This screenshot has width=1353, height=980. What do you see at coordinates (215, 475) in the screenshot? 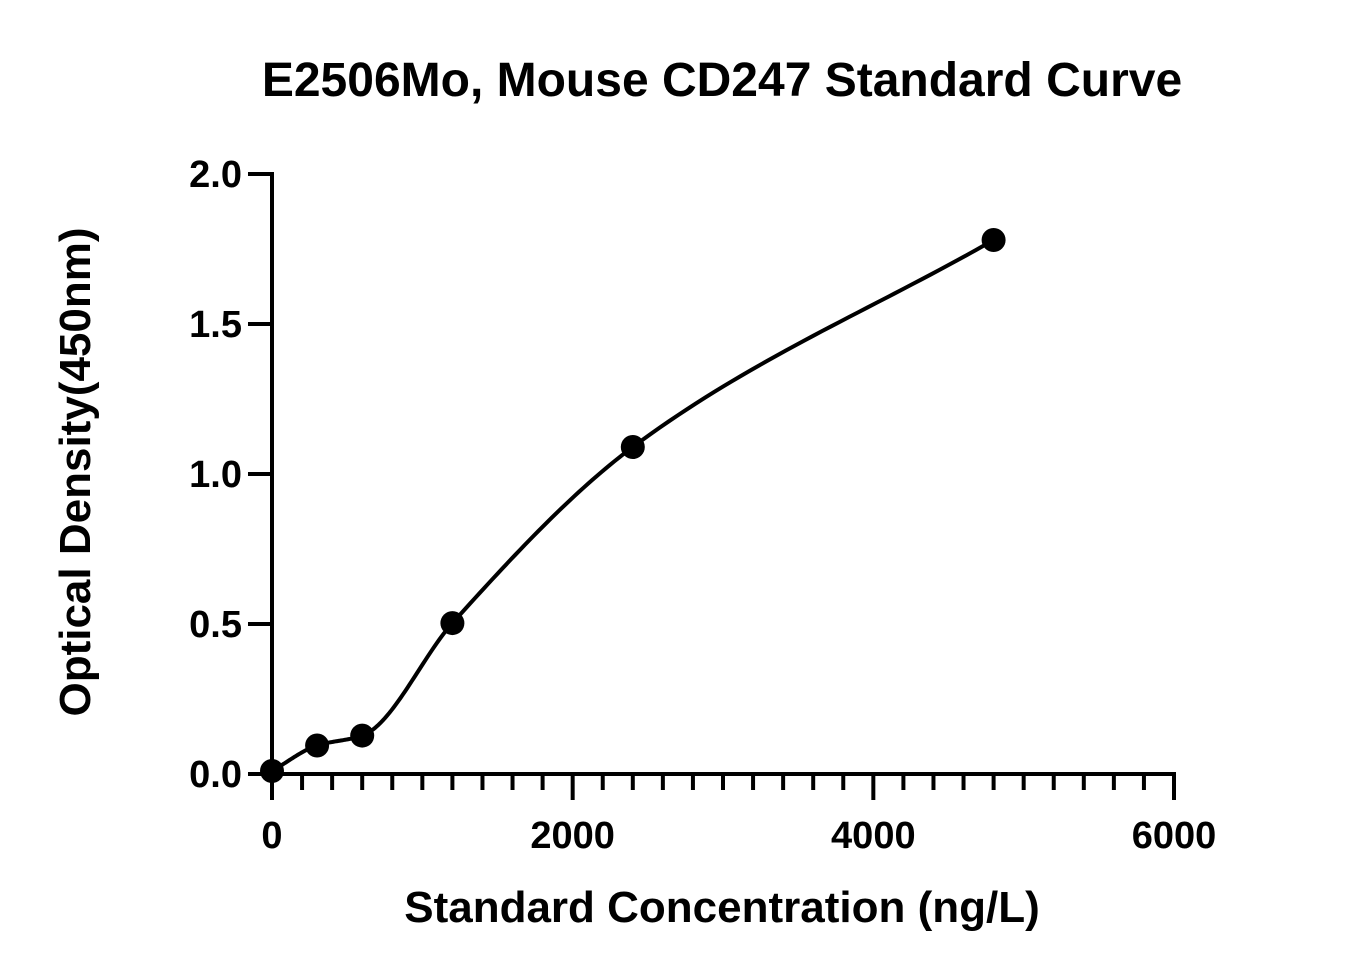
I see `y-tick-label: 1.0` at bounding box center [215, 475].